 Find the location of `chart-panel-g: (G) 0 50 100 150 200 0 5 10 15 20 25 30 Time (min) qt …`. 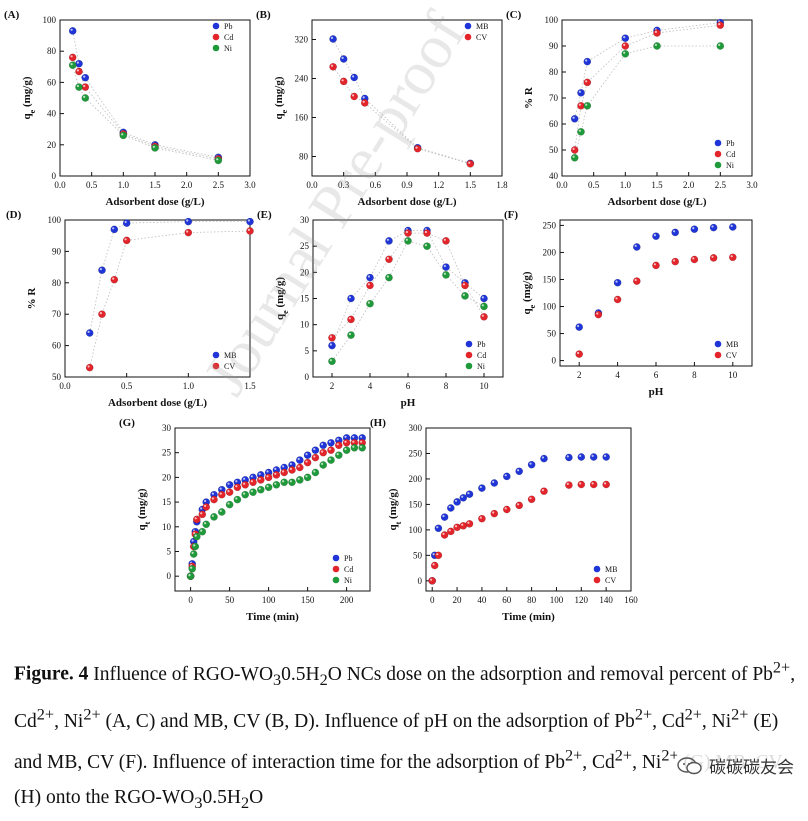

chart-panel-g: (G) 0 50 100 150 200 0 5 10 15 20 25 30 Time (min) qt … is located at coordinates (245, 520).